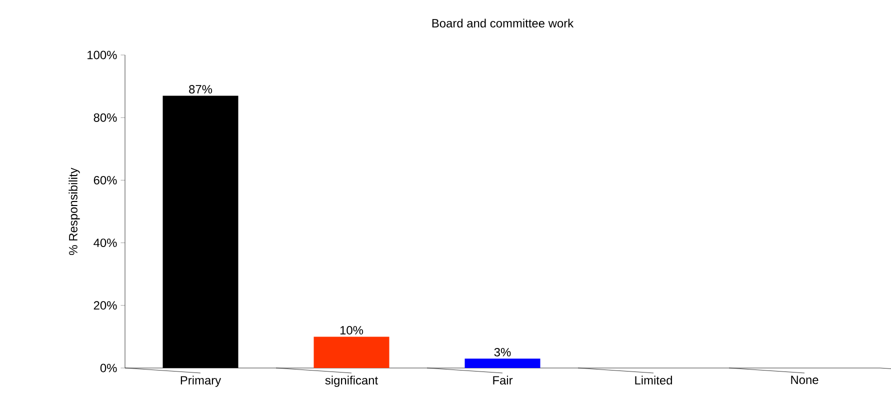 This screenshot has width=891, height=407. Describe the element at coordinates (105, 305) in the screenshot. I see `y-tick-label: 20%` at that location.